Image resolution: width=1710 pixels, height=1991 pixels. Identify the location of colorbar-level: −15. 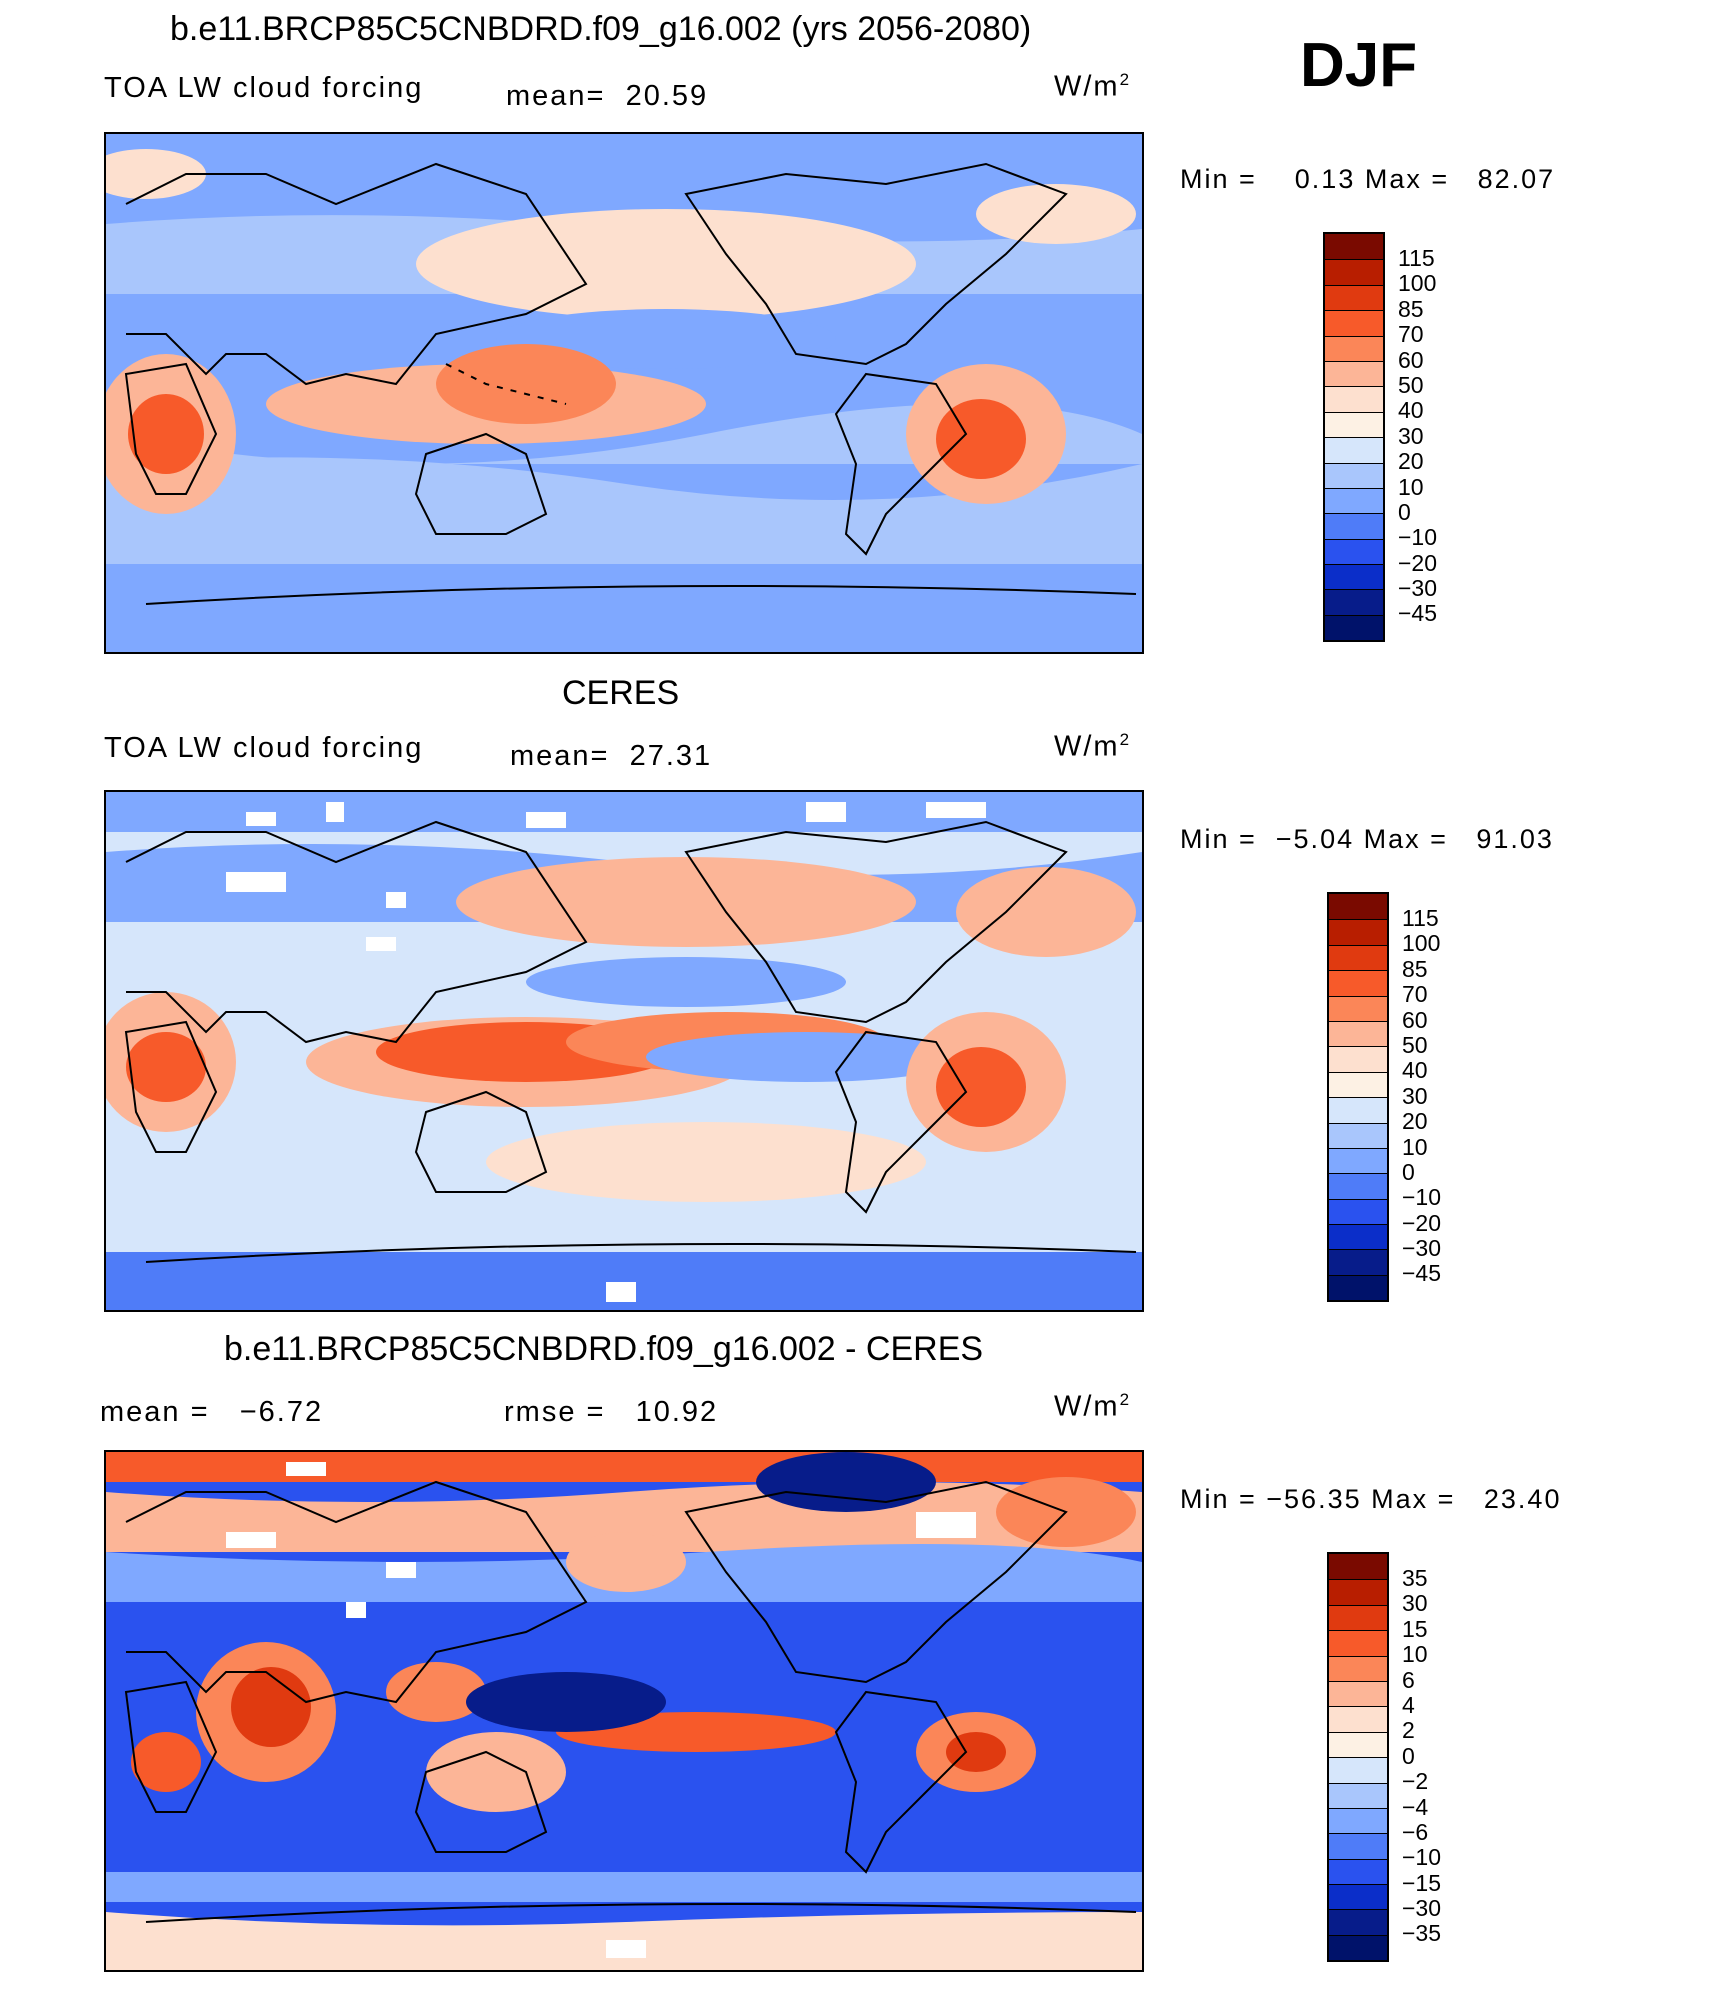
(1422, 1882).